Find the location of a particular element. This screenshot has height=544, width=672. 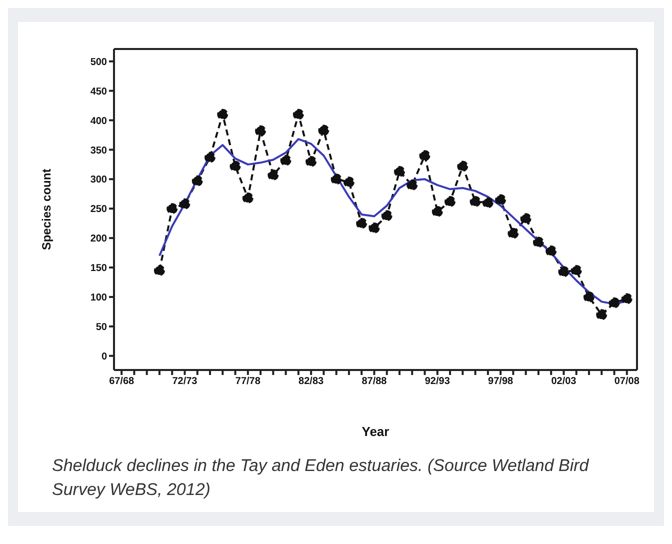

x-tick-label: 77/78 is located at coordinates (248, 382).